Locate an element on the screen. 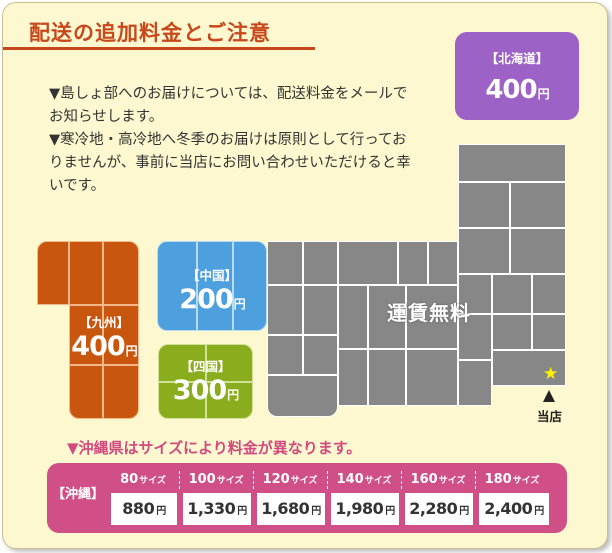 Image resolution: width=612 pixels, height=553 pixels. page-title: 配送の追加料金とご注意 is located at coordinates (150, 33).